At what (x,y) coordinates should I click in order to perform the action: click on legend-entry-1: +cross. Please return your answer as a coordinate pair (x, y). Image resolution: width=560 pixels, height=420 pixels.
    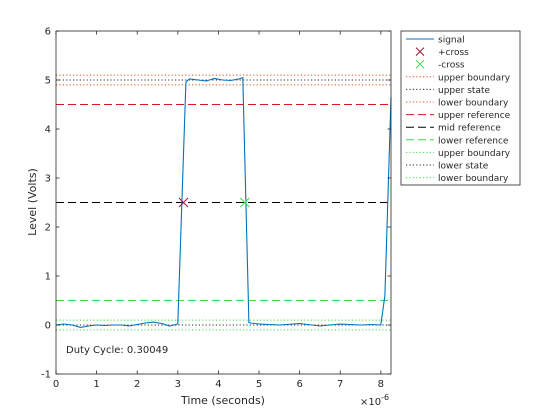
    Looking at the image, I should click on (442, 52).